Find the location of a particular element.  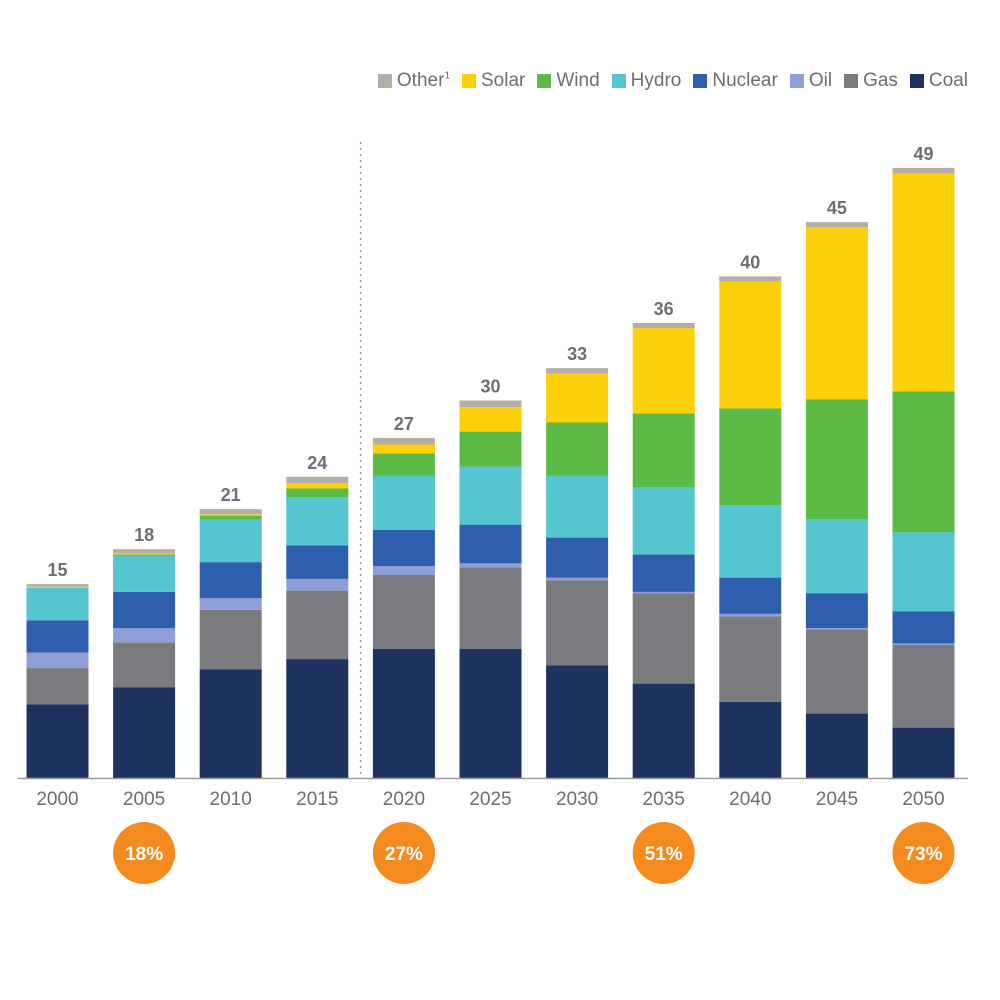

bar-segment-gas-2020 is located at coordinates (403, 612).